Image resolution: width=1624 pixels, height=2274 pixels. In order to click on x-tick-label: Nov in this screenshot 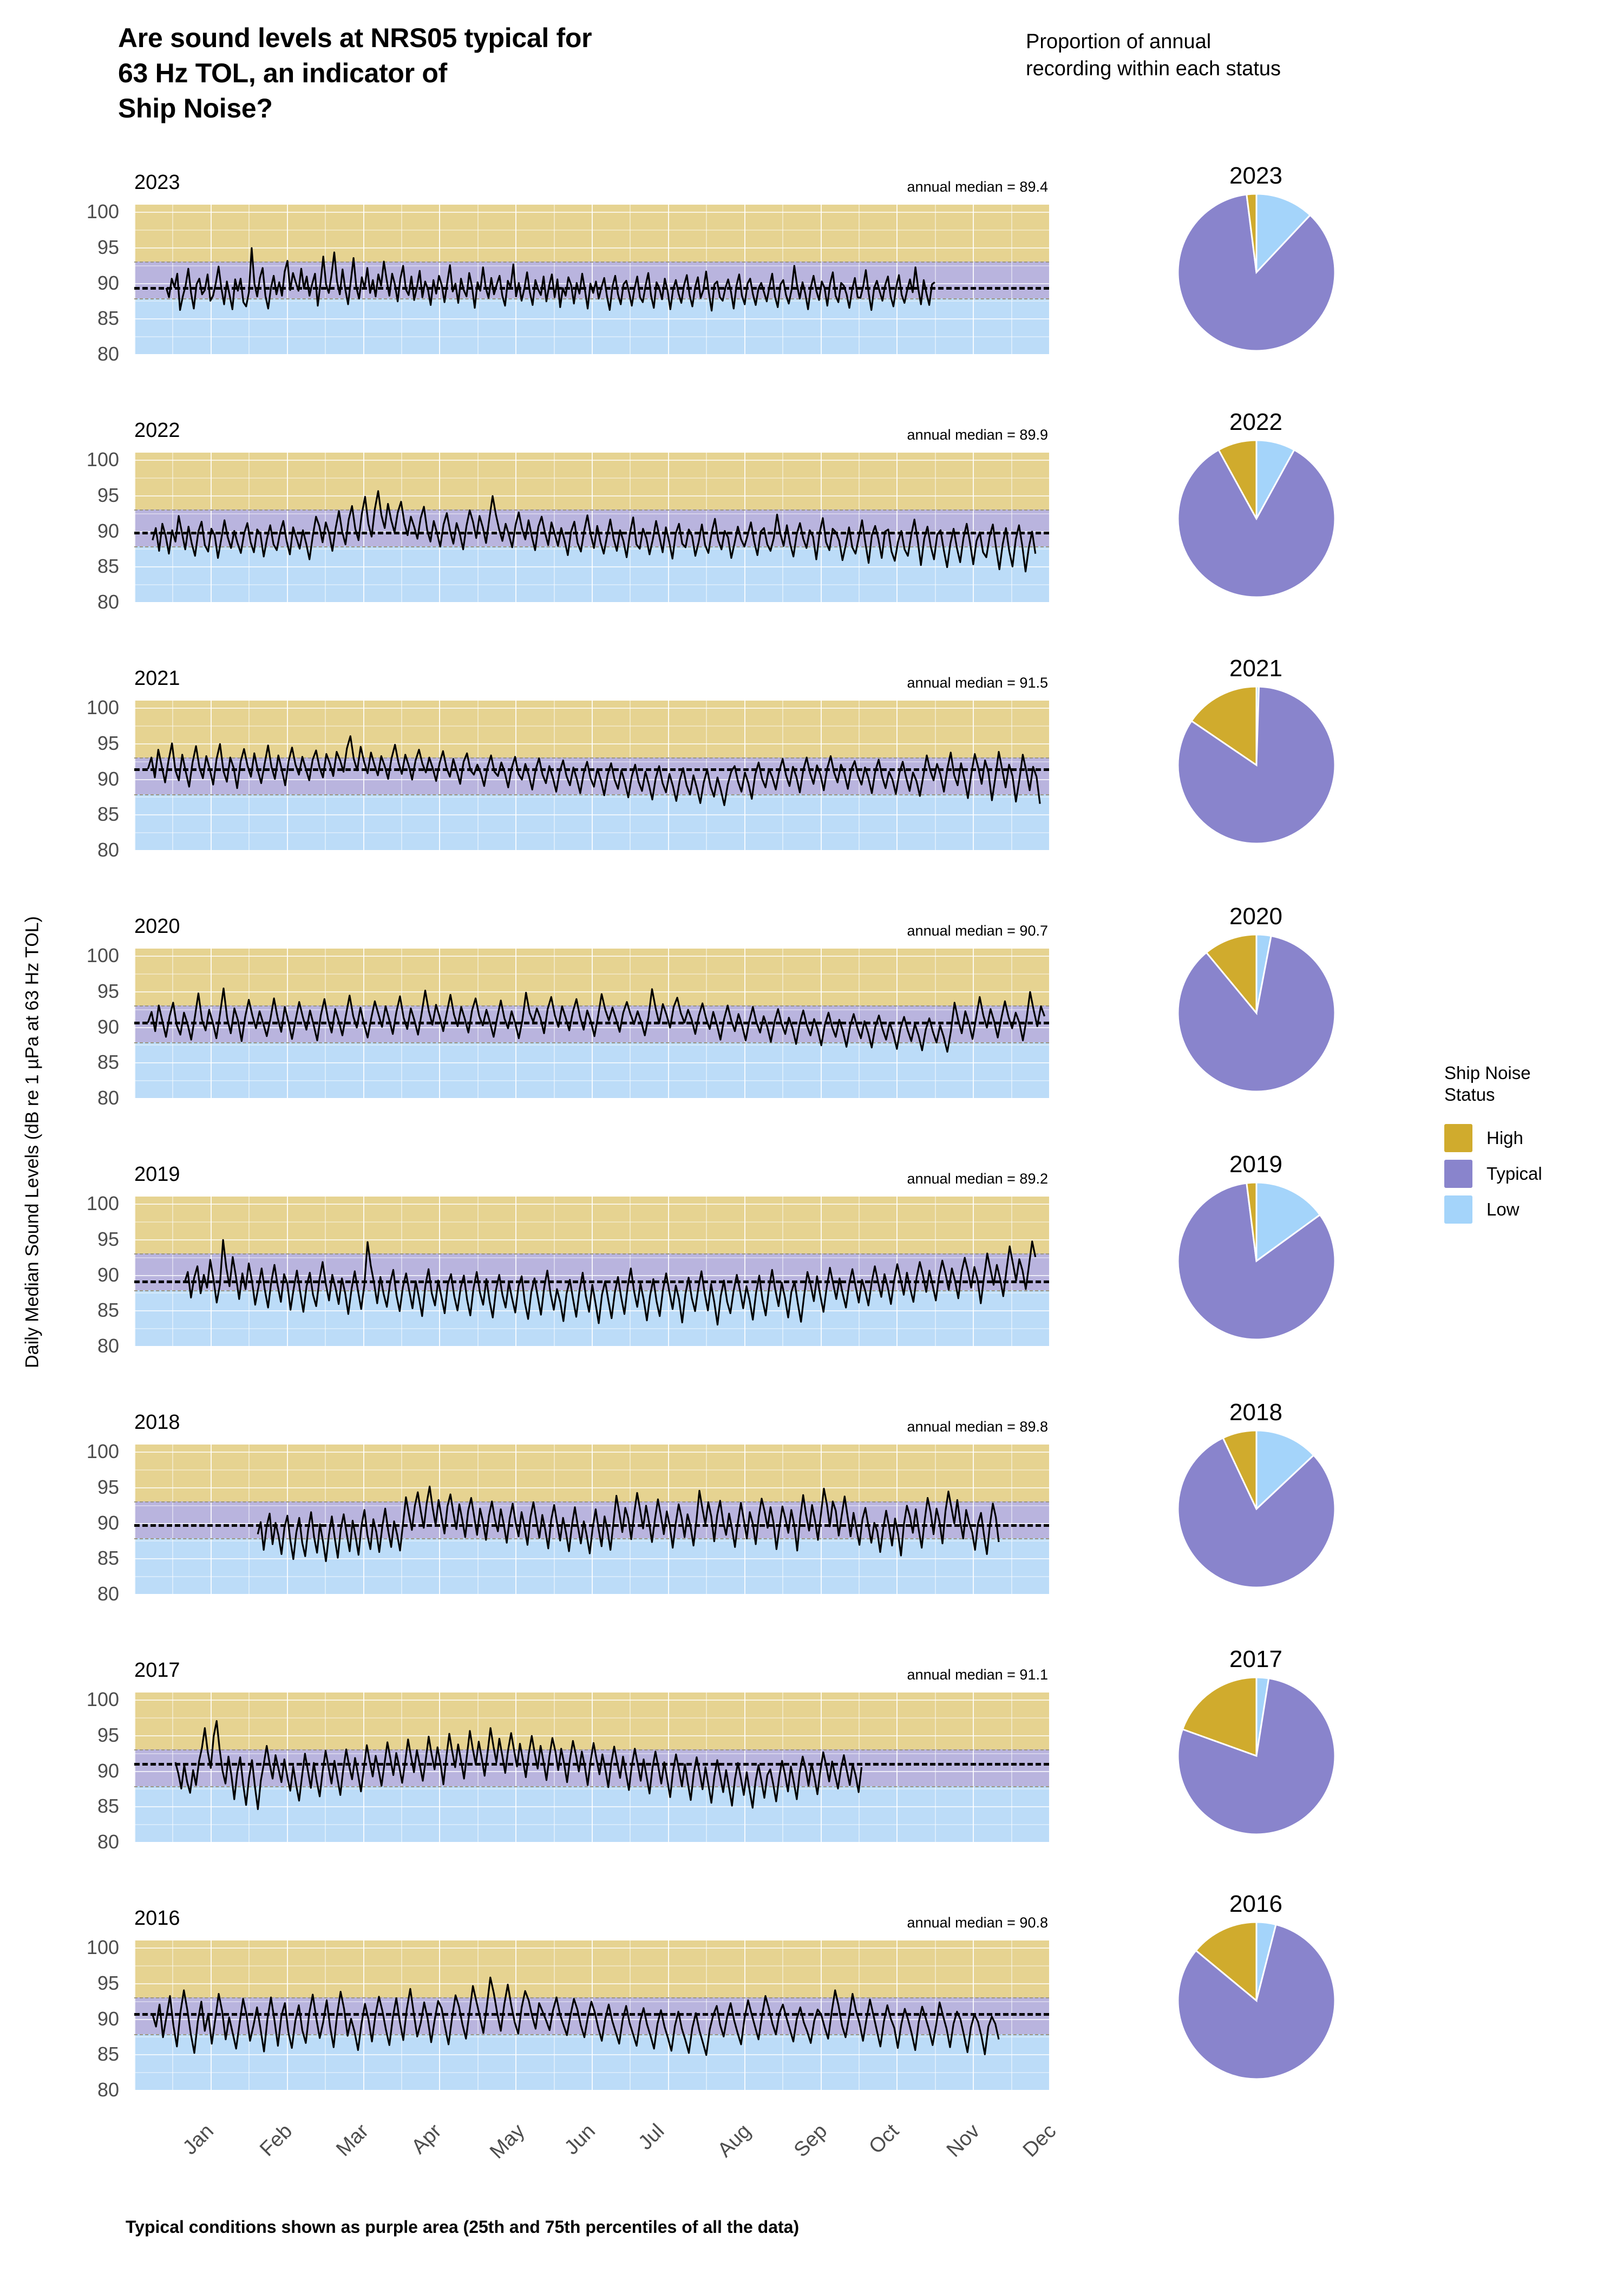, I will do `click(963, 2141)`.